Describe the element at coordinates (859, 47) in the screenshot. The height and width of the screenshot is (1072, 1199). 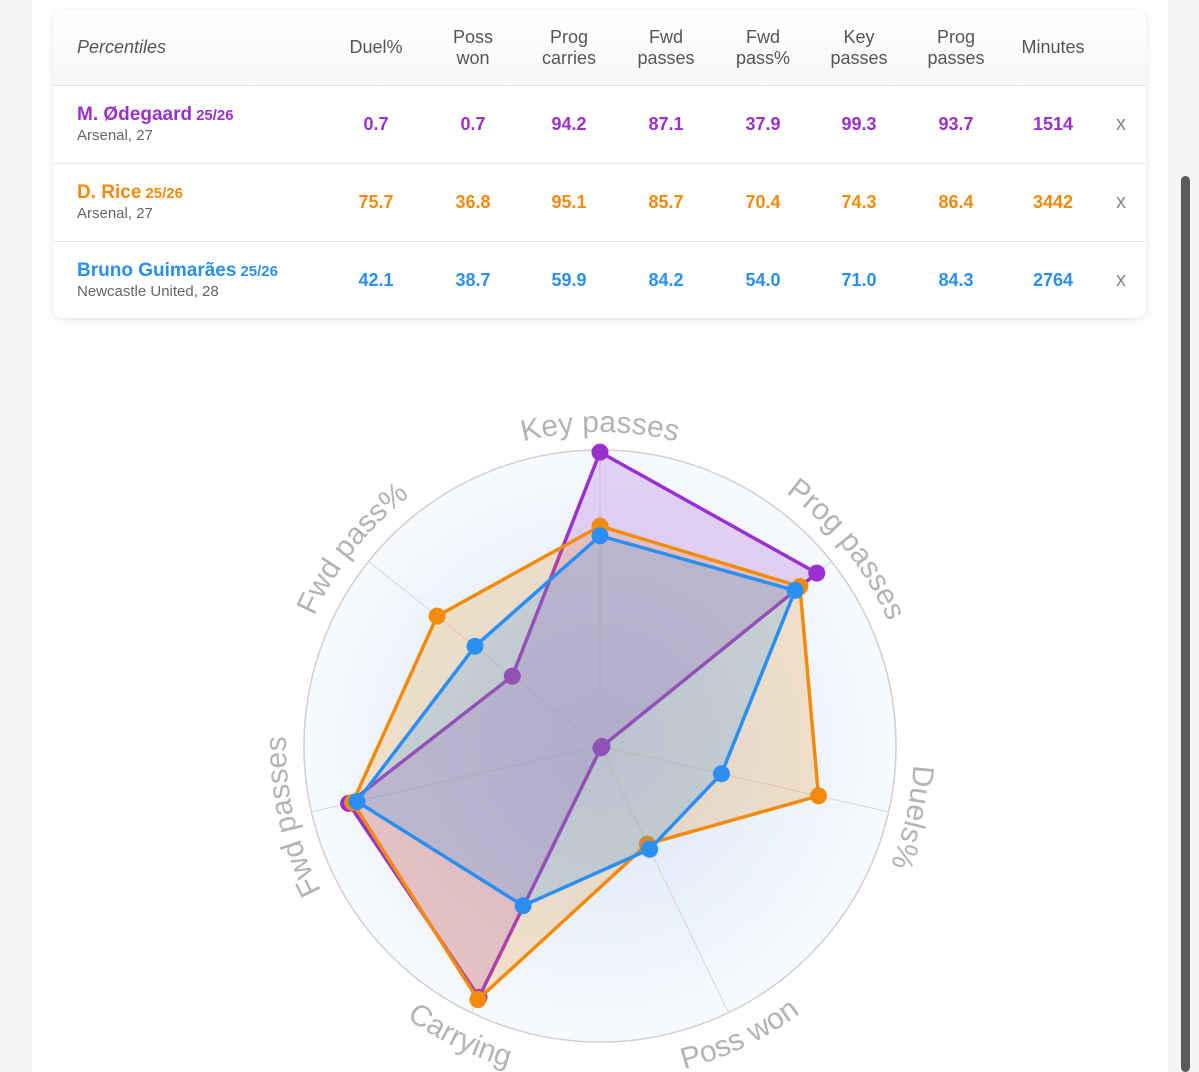
I see `header-key-passes: Key passes` at that location.